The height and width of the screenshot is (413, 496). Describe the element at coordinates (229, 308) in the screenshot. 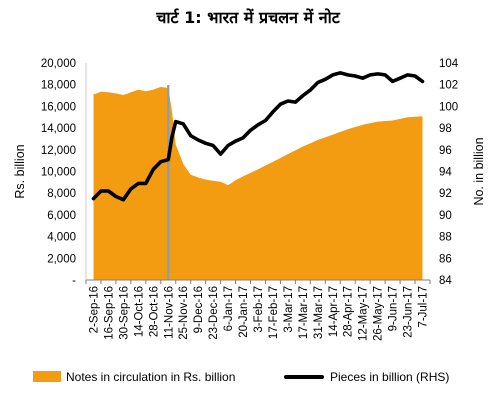

I see `x-tick-label: 6-Jan-17` at that location.